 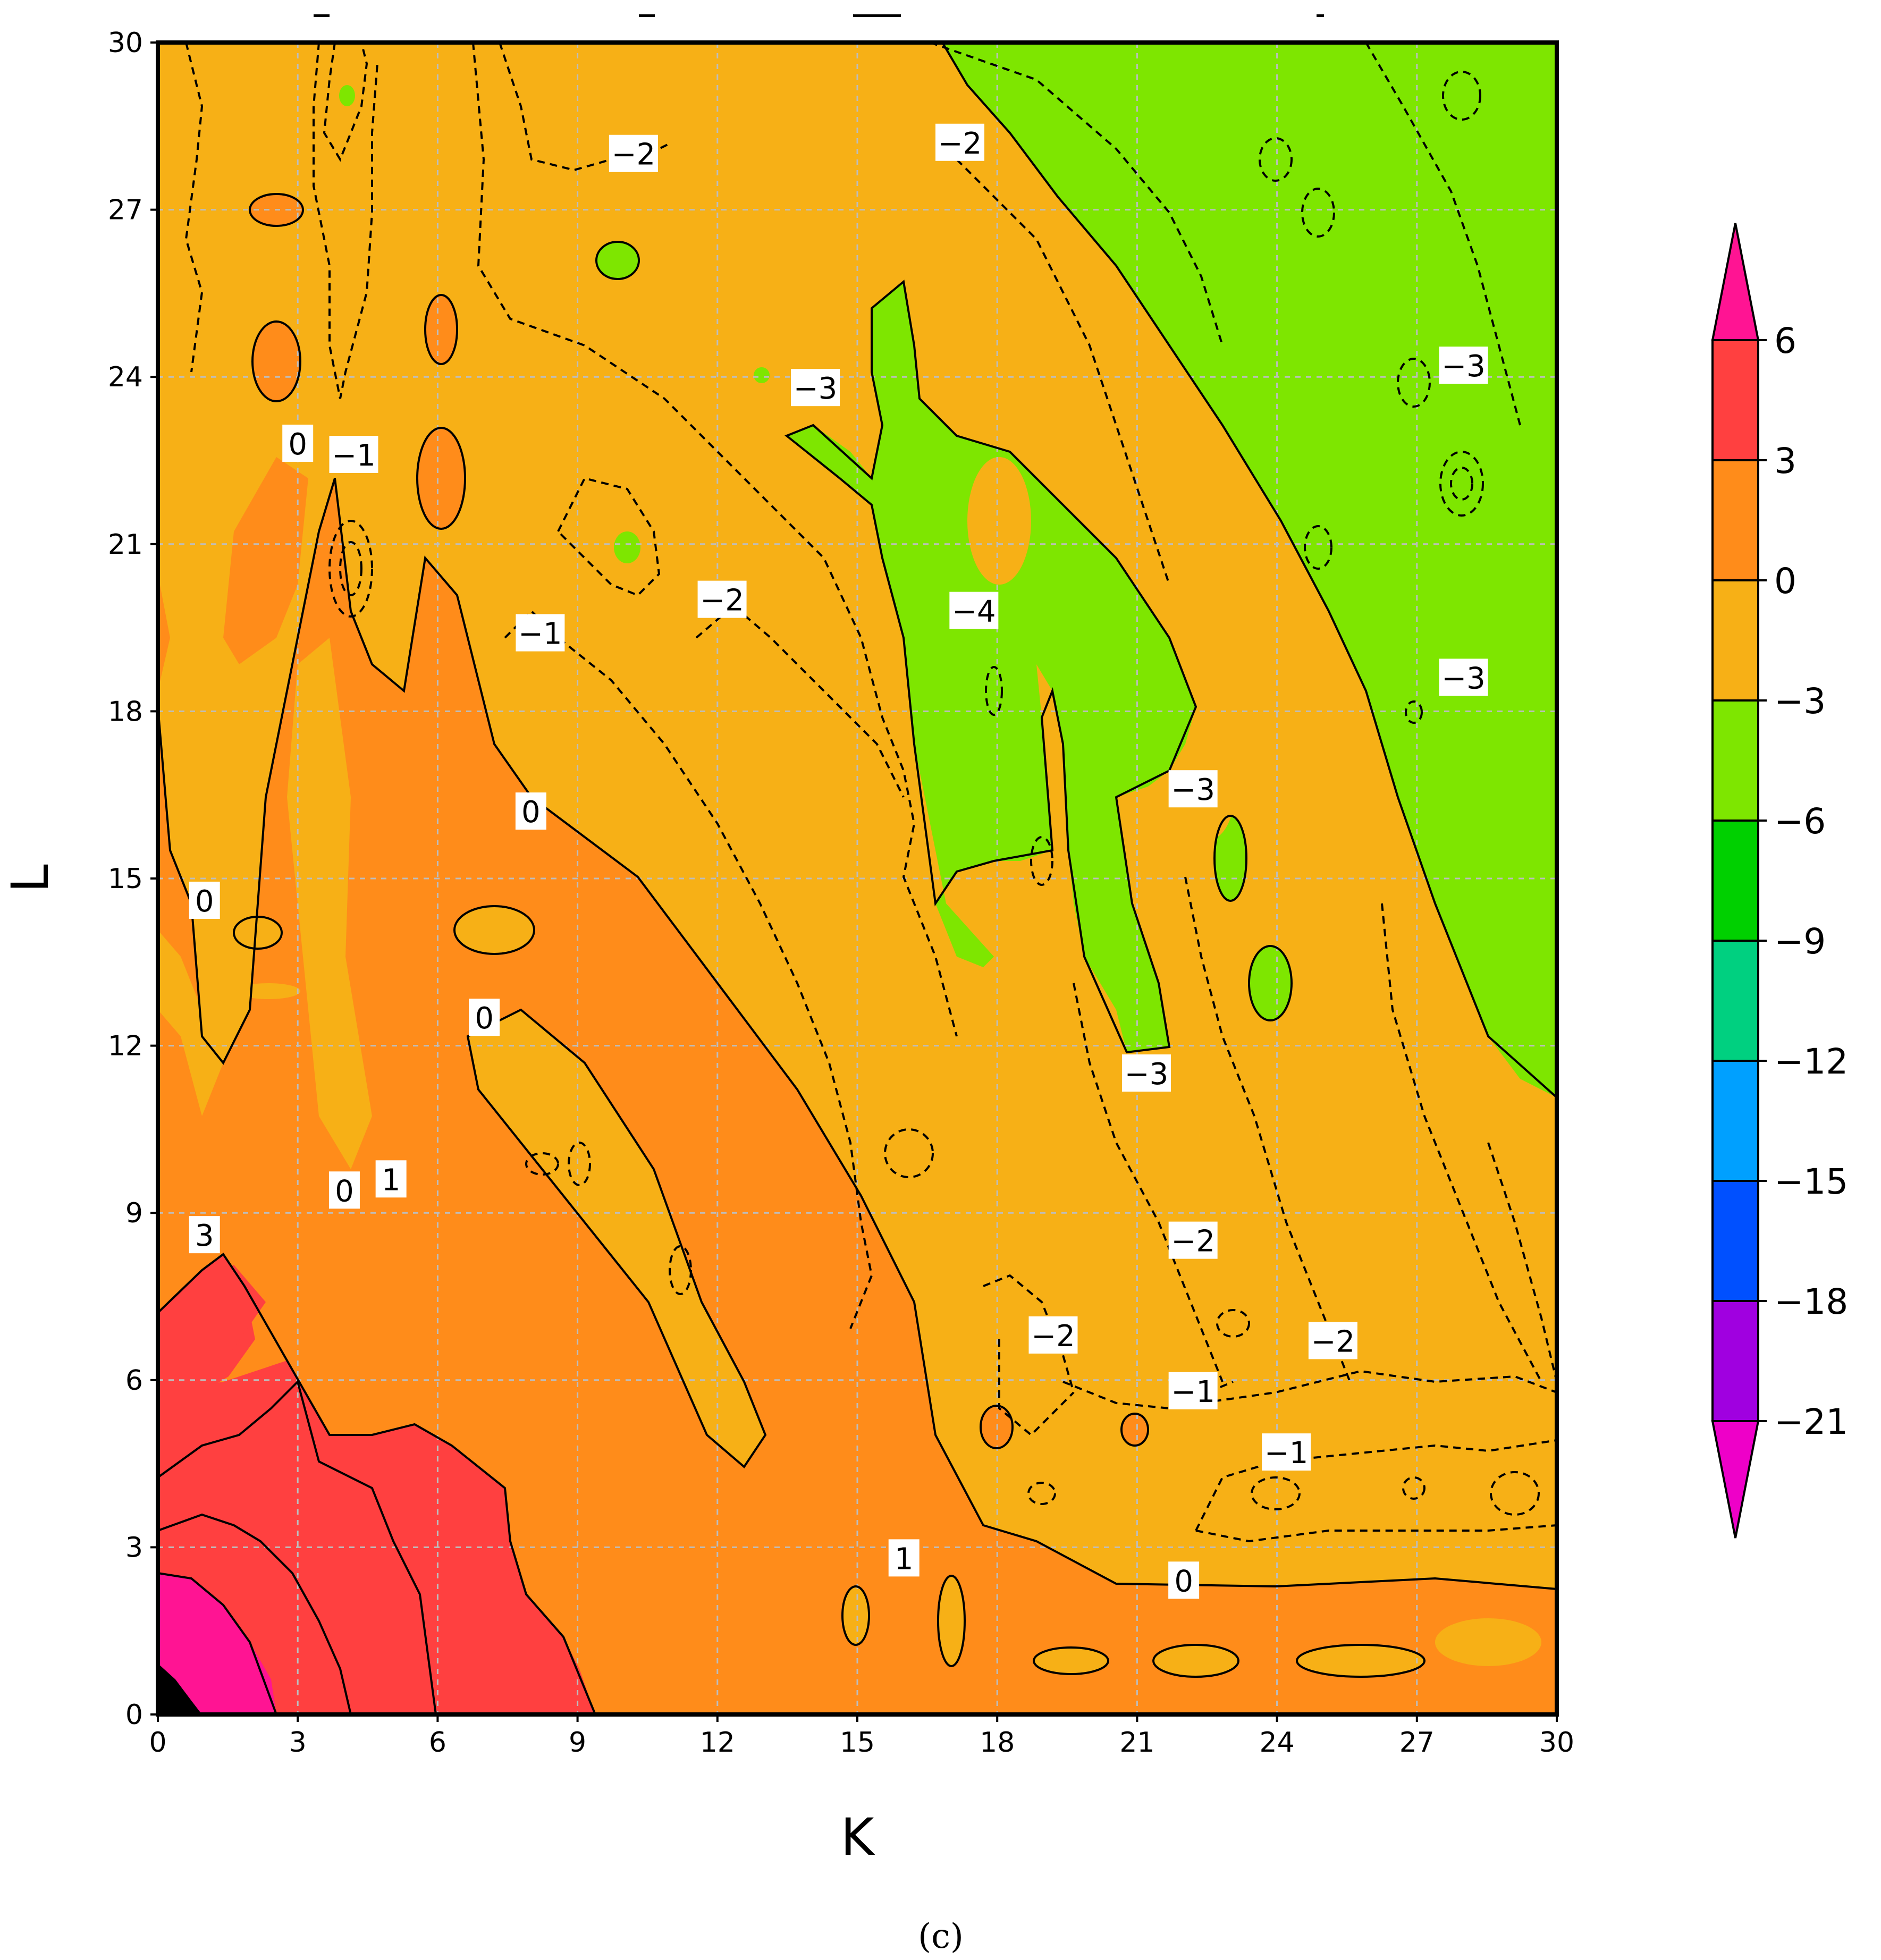 I want to click on colorbar-label-2: 0, so click(x=1785, y=581).